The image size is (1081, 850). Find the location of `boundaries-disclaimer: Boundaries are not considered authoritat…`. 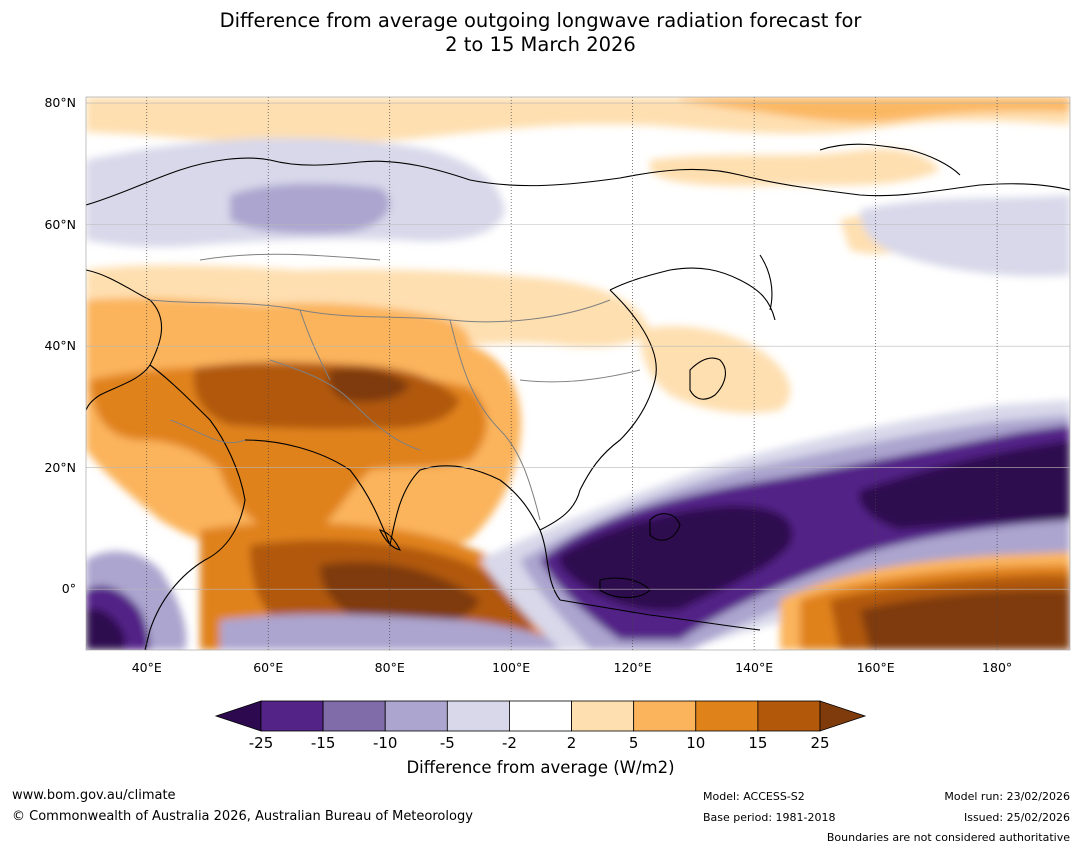

boundaries-disclaimer: Boundaries are not considered authoritat… is located at coordinates (948, 837).